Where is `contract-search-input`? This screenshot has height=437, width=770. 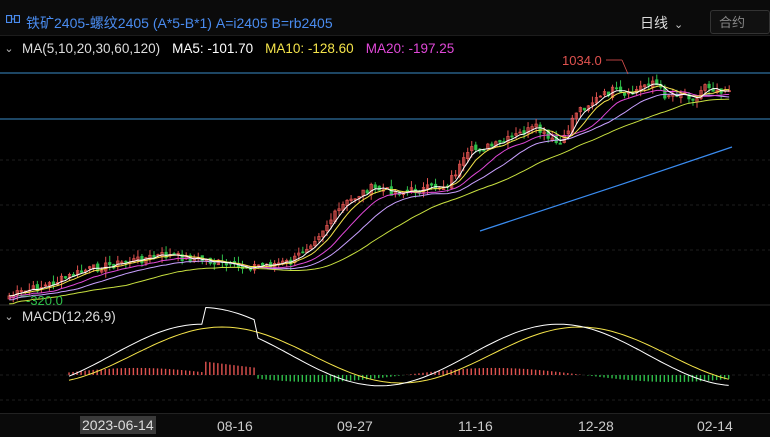
contract-search-input is located at coordinates (740, 22).